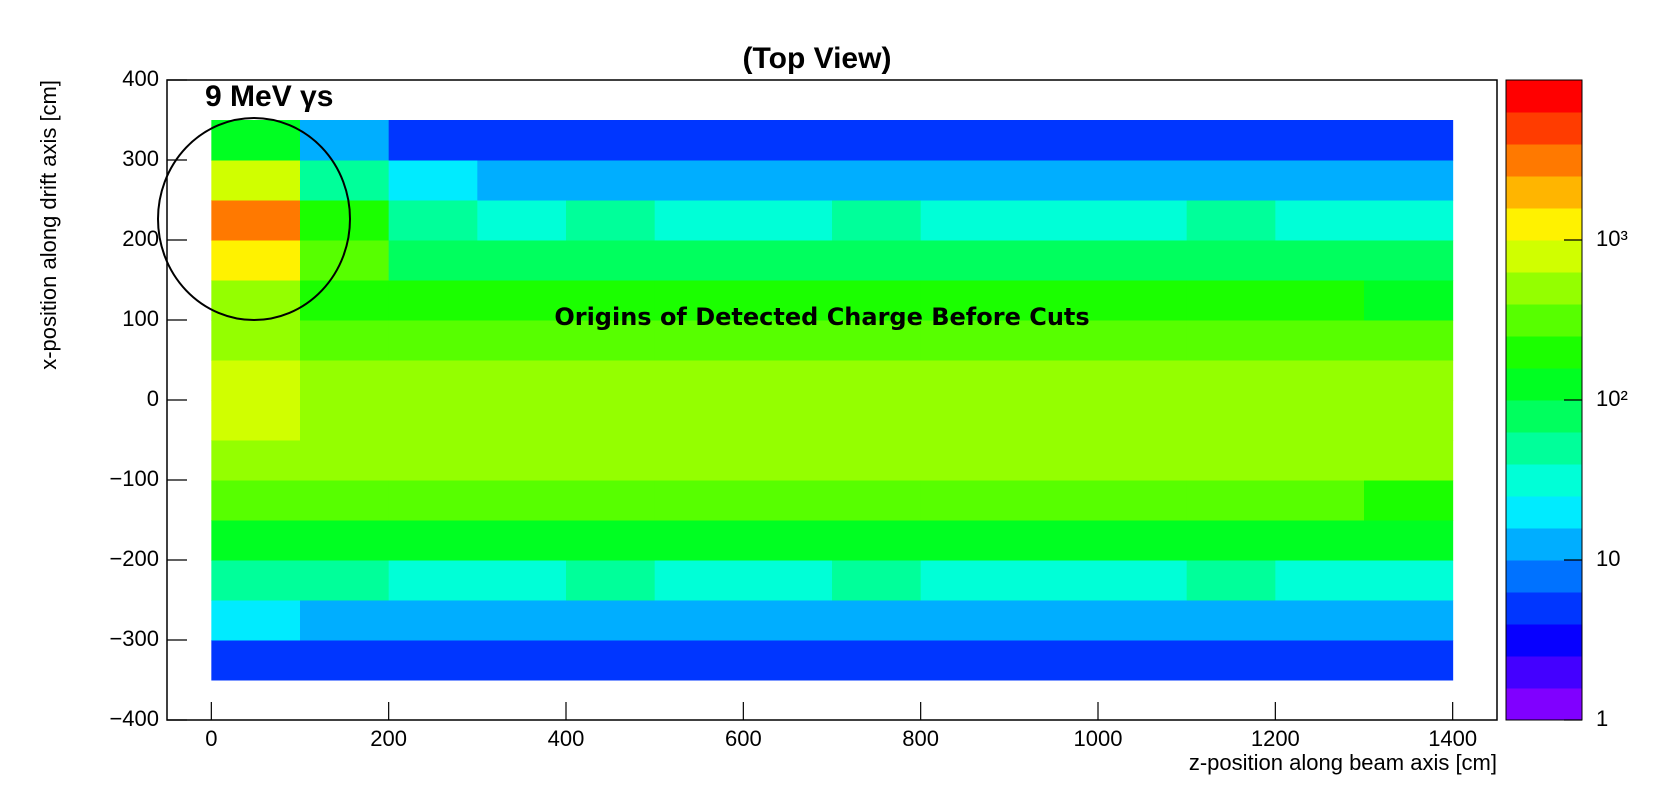 The image size is (1656, 797). What do you see at coordinates (140, 158) in the screenshot?
I see `y-tick-label: 300` at bounding box center [140, 158].